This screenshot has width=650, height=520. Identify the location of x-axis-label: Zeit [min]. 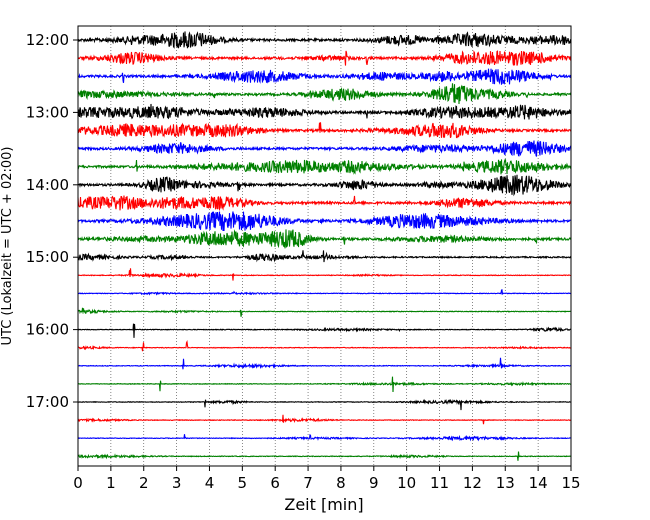
(323, 504).